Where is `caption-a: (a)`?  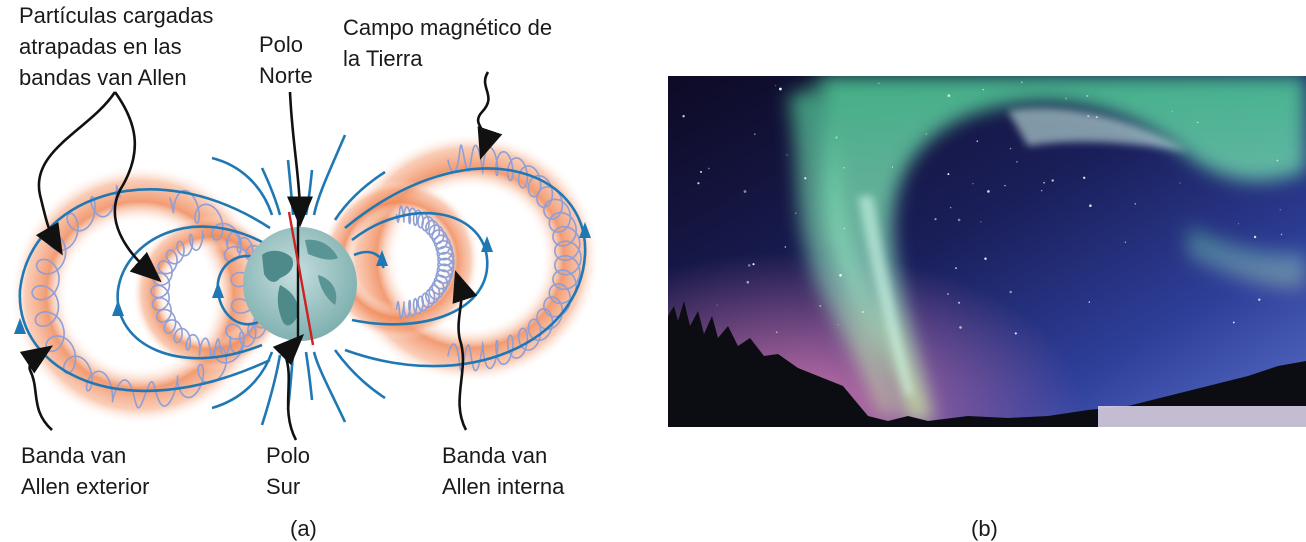
caption-a: (a) is located at coordinates (303, 528).